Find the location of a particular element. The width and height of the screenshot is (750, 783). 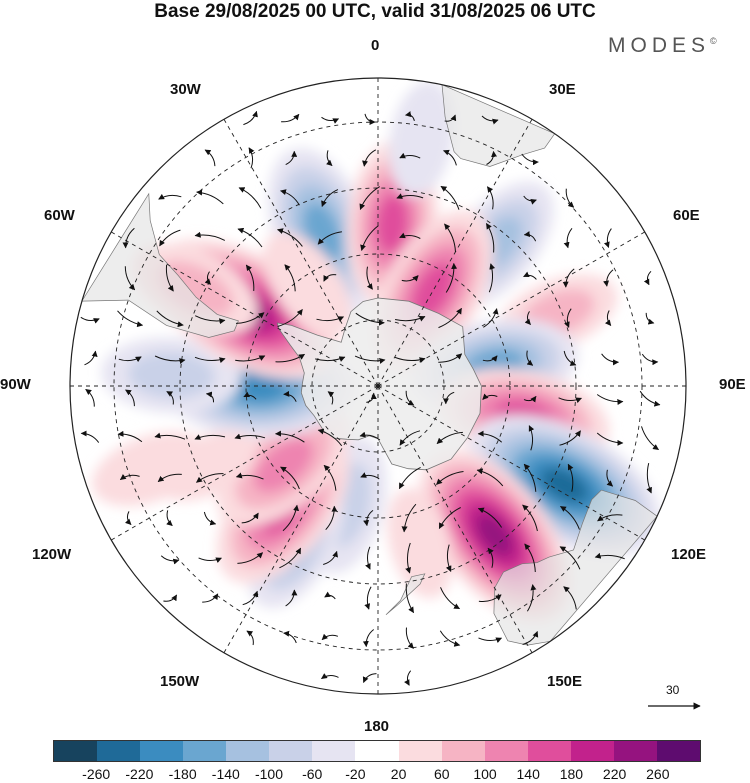

meridian-label-30w: 30W is located at coordinates (185, 89).